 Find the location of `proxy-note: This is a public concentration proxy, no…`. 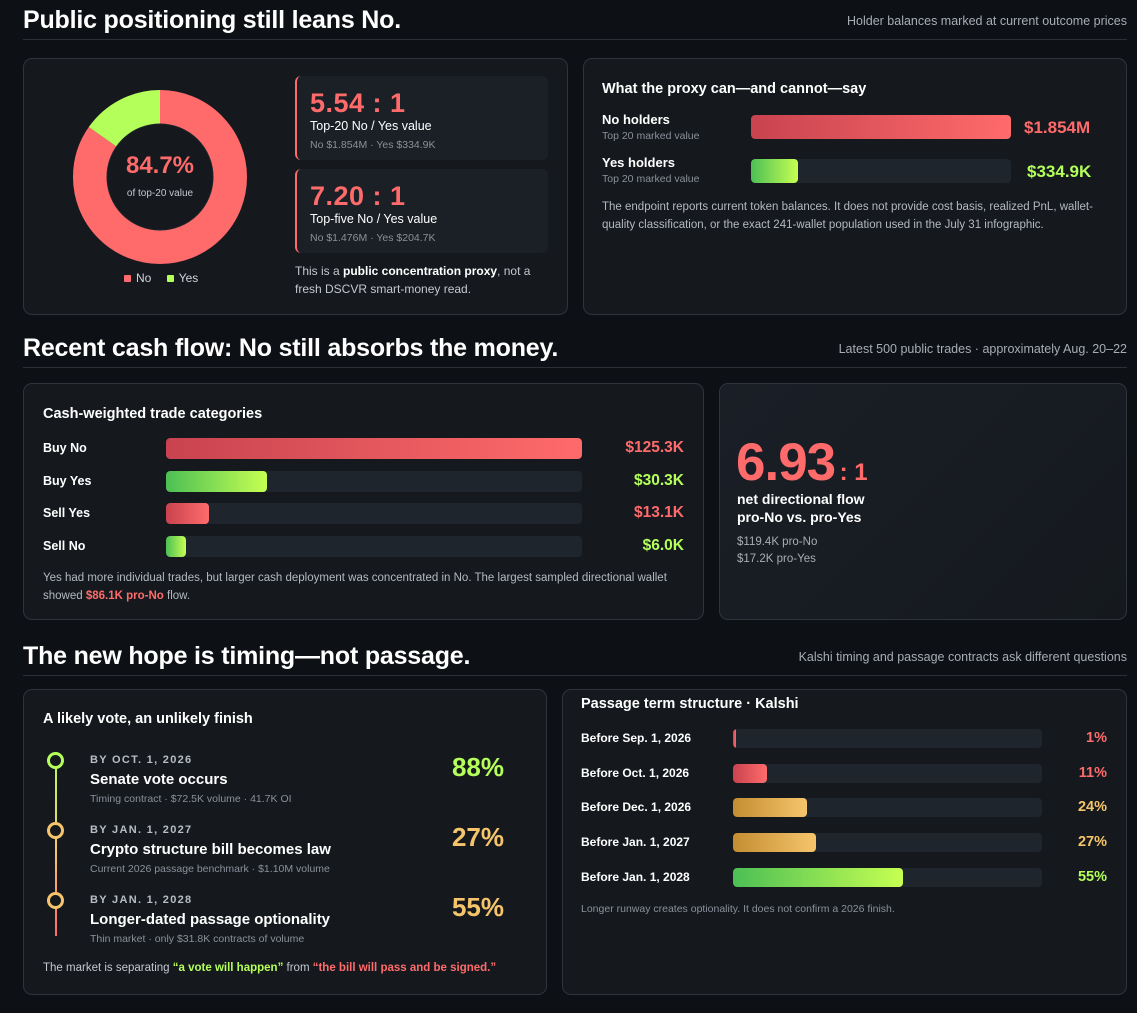

proxy-note: This is a public concentration proxy, no… is located at coordinates (422, 280).